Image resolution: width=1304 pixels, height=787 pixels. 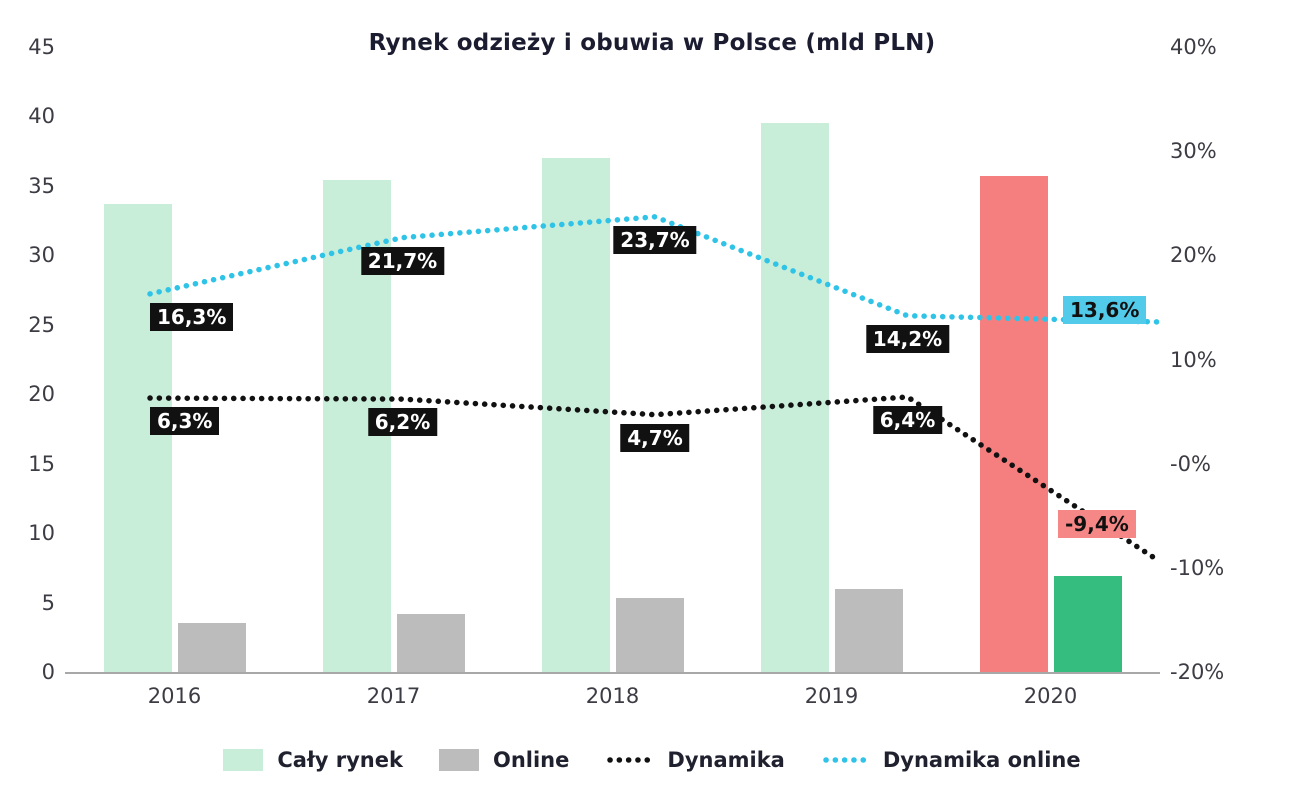 I want to click on y-axis-right-tick: -10%, so click(x=1197, y=567).